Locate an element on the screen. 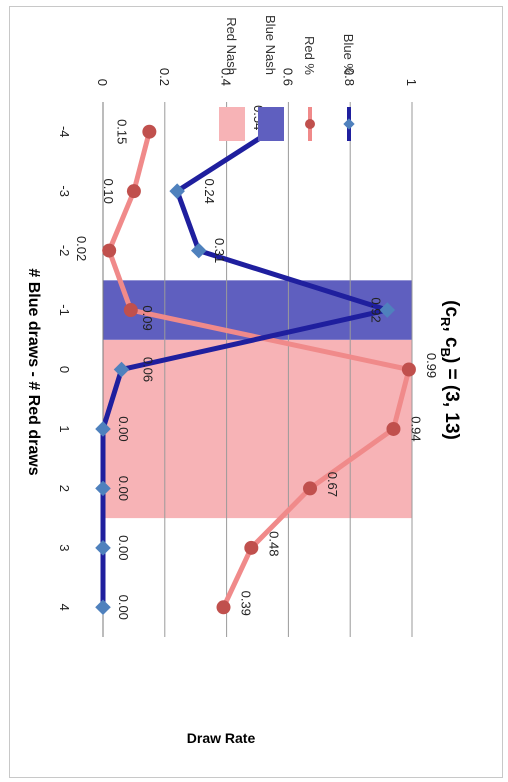 The image size is (508, 782). x-tick-label: 2 is located at coordinates (64, 488).